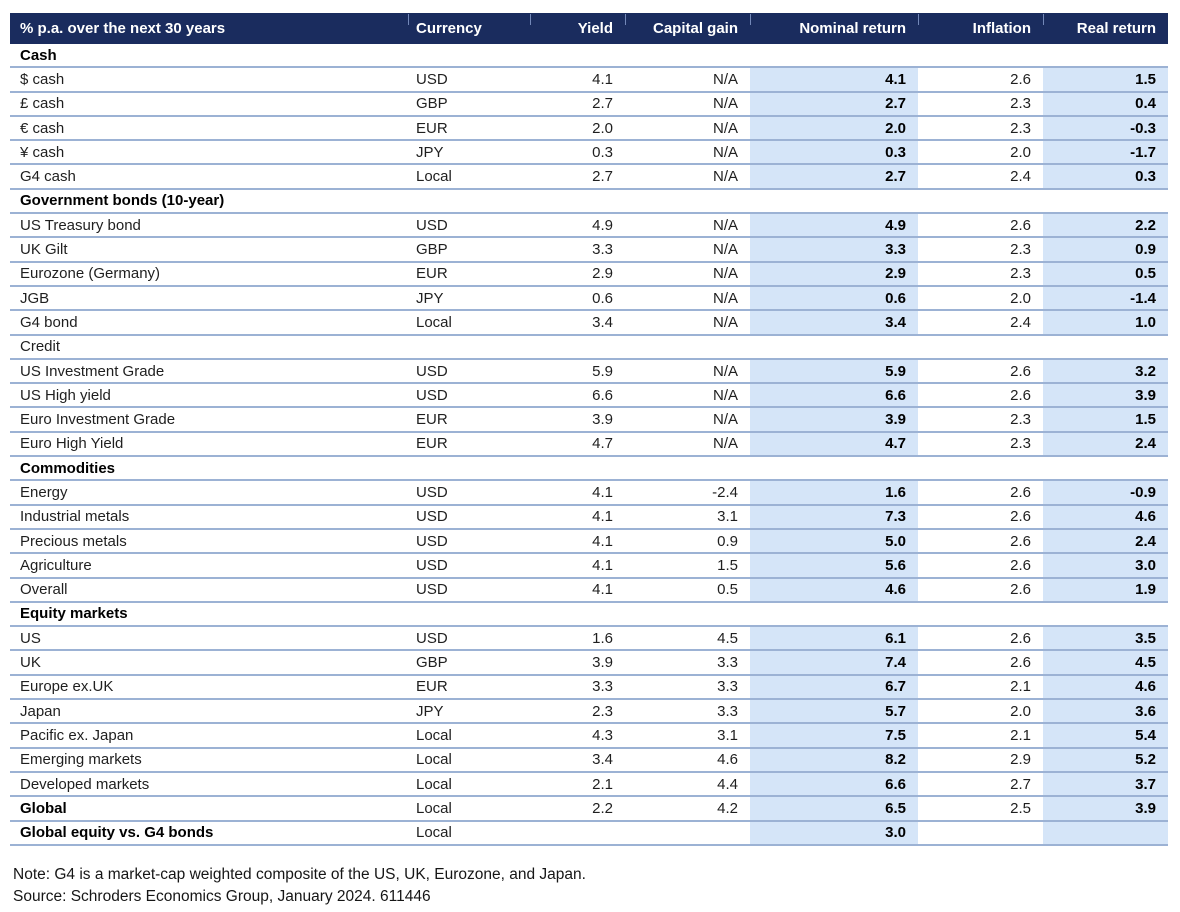  What do you see at coordinates (77, 735) in the screenshot?
I see `cell-asset-name: Pacific ex. Japan` at bounding box center [77, 735].